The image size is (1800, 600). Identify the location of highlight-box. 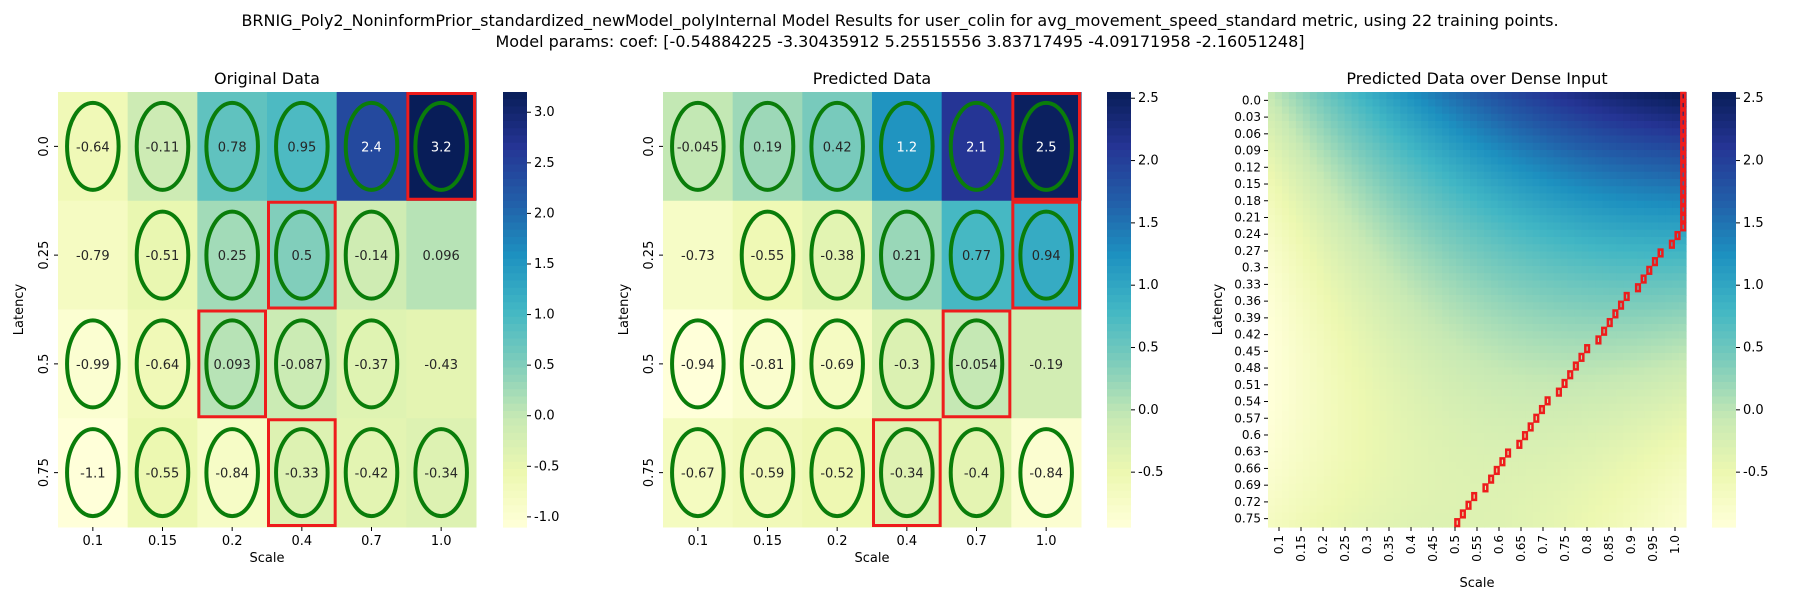
(232, 364).